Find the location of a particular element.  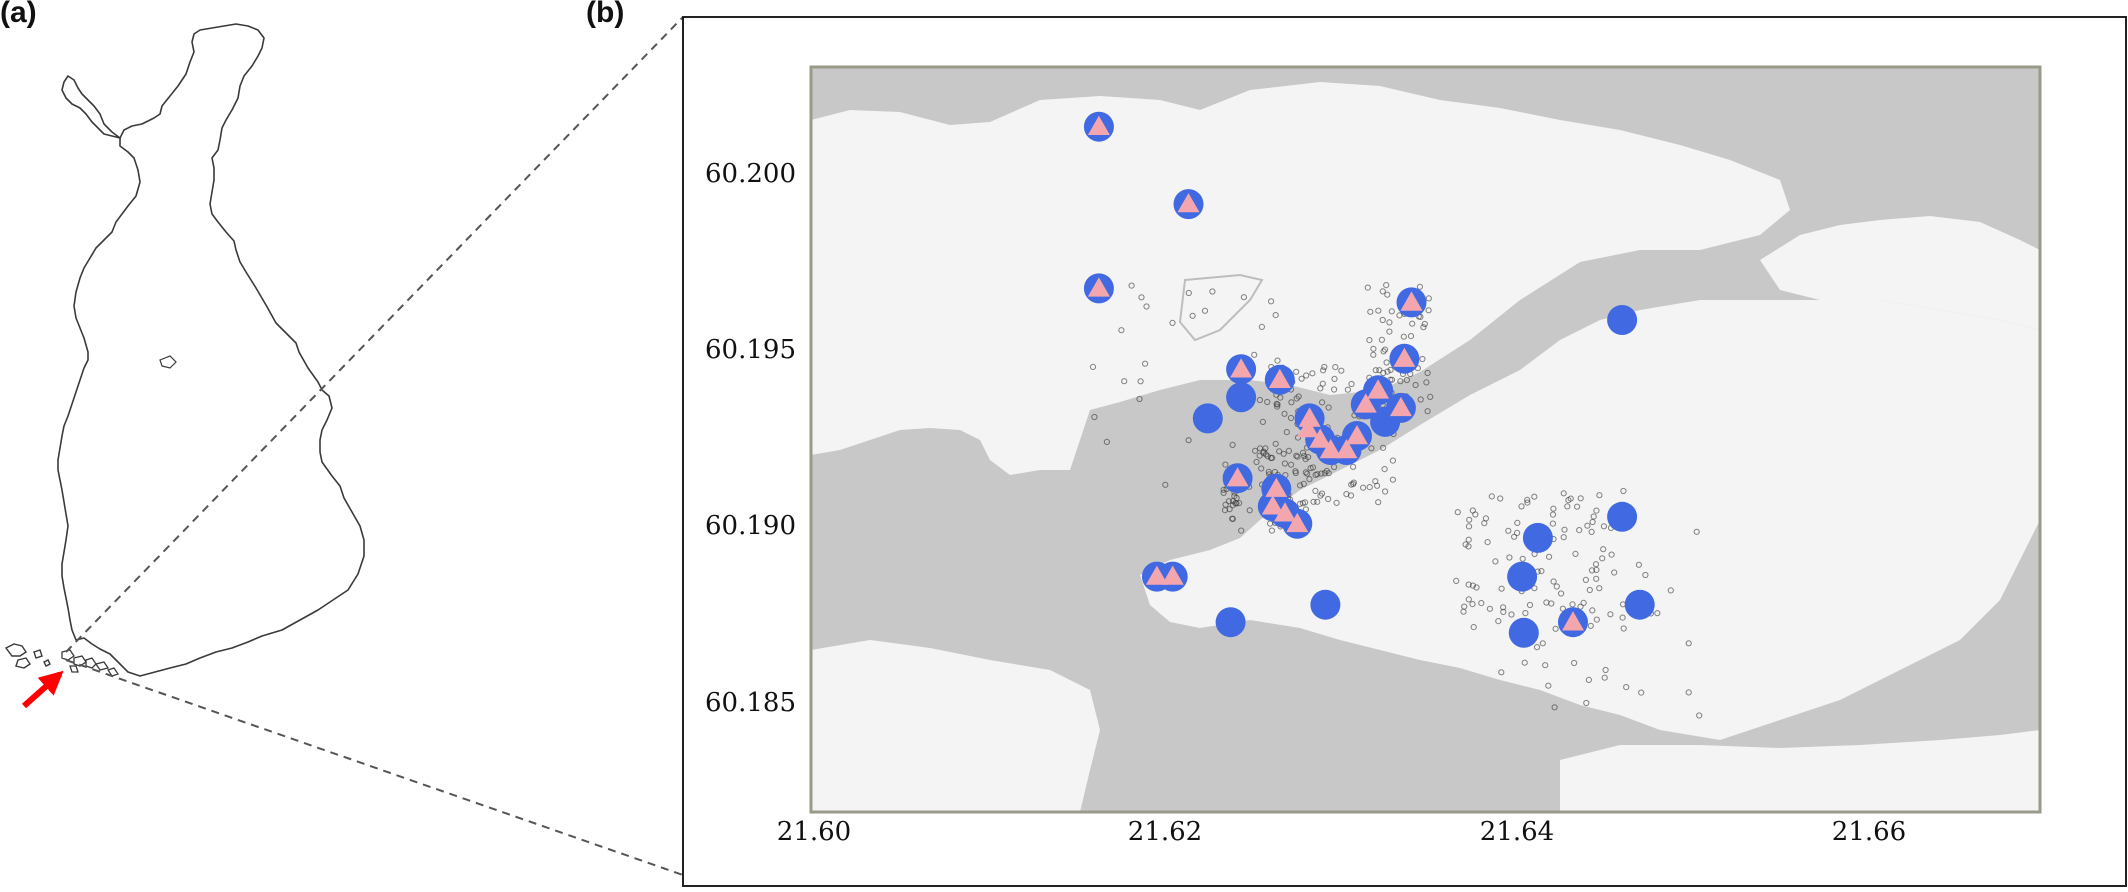

finland-outline is located at coordinates (211, 350).